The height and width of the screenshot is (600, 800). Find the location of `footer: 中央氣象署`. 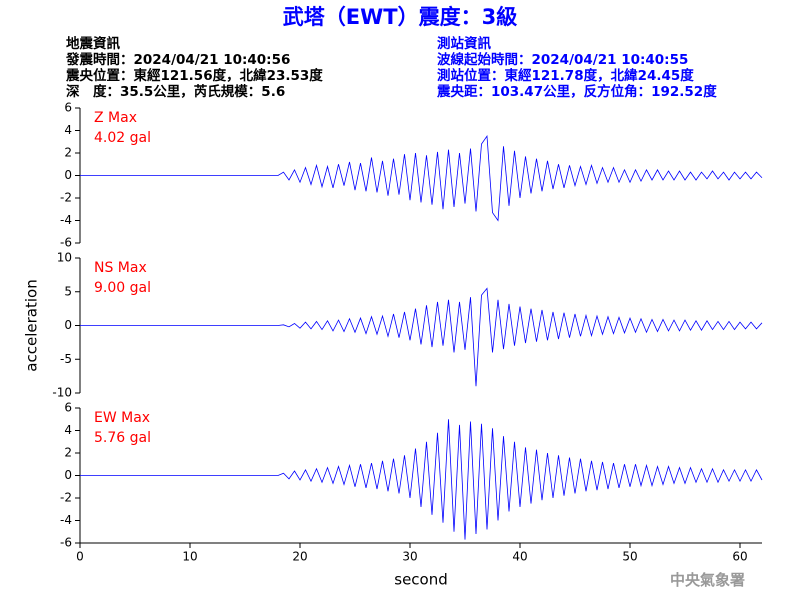

footer: 中央氣象署 is located at coordinates (707, 580).